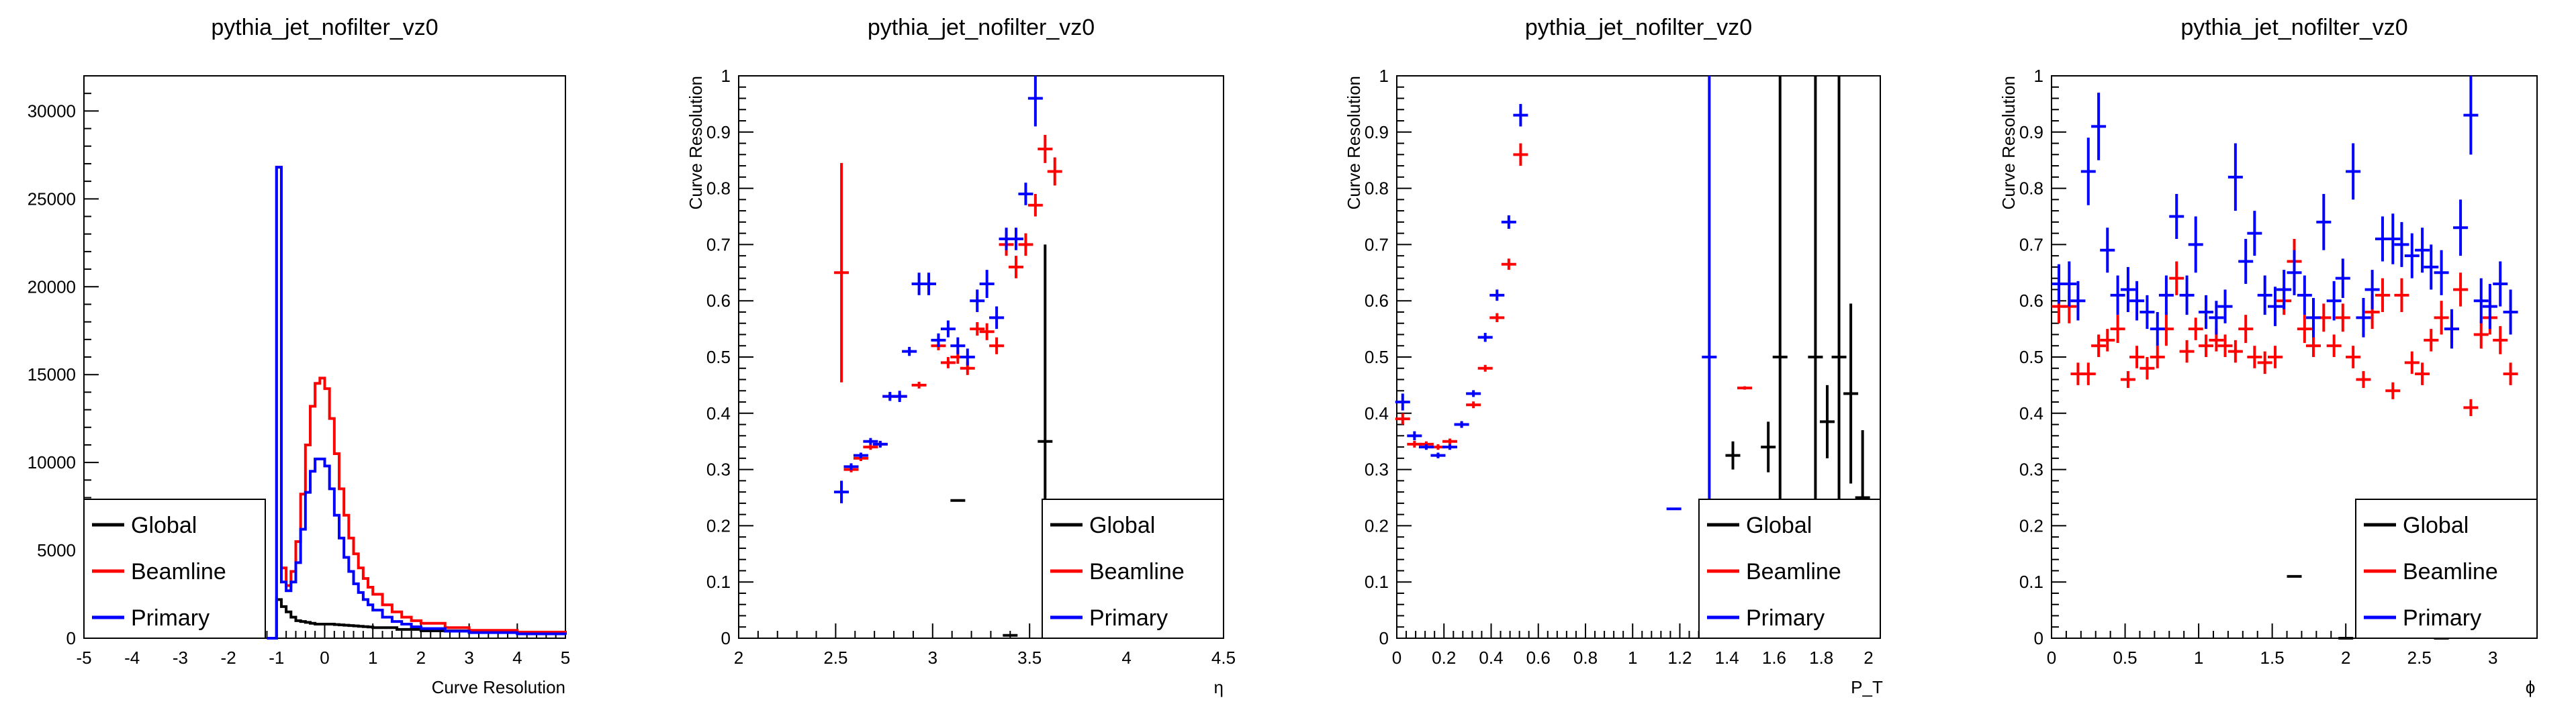 Image resolution: width=2576 pixels, height=706 pixels. What do you see at coordinates (52, 287) in the screenshot?
I see `y-tick-label: 20000` at bounding box center [52, 287].